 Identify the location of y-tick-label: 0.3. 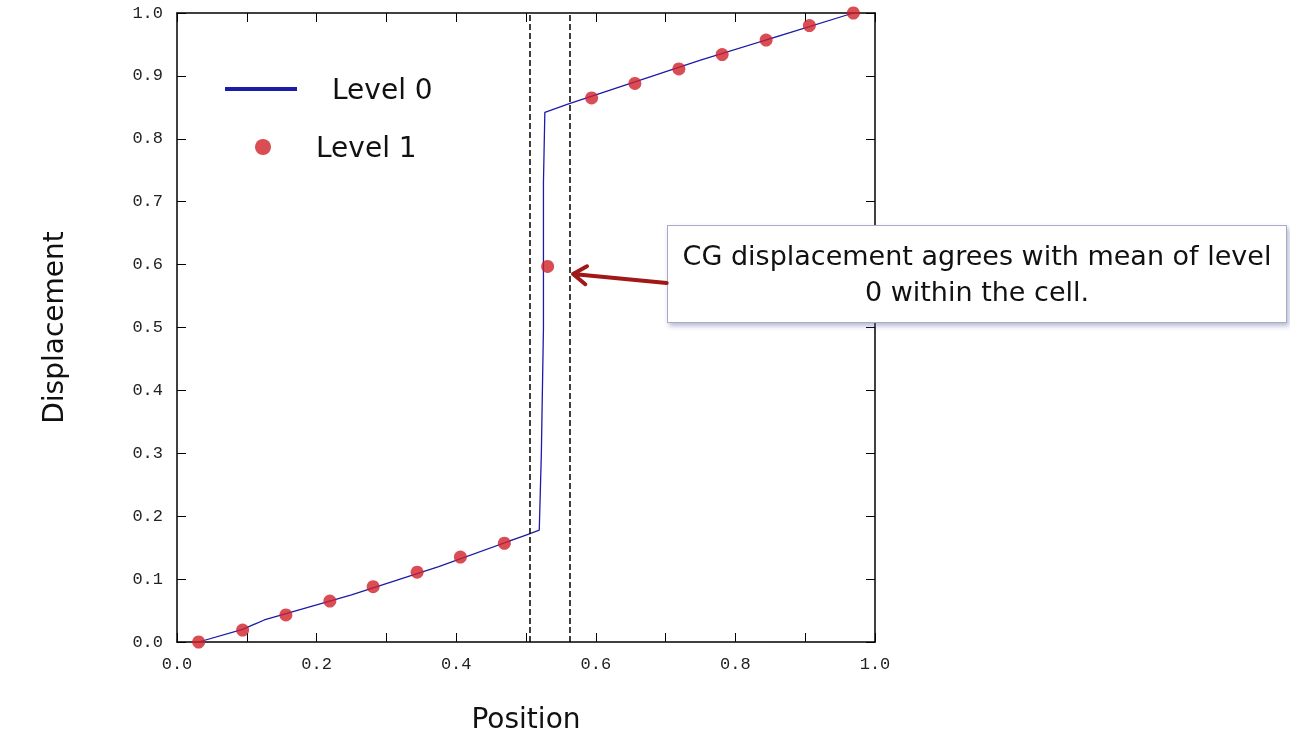
(147, 453).